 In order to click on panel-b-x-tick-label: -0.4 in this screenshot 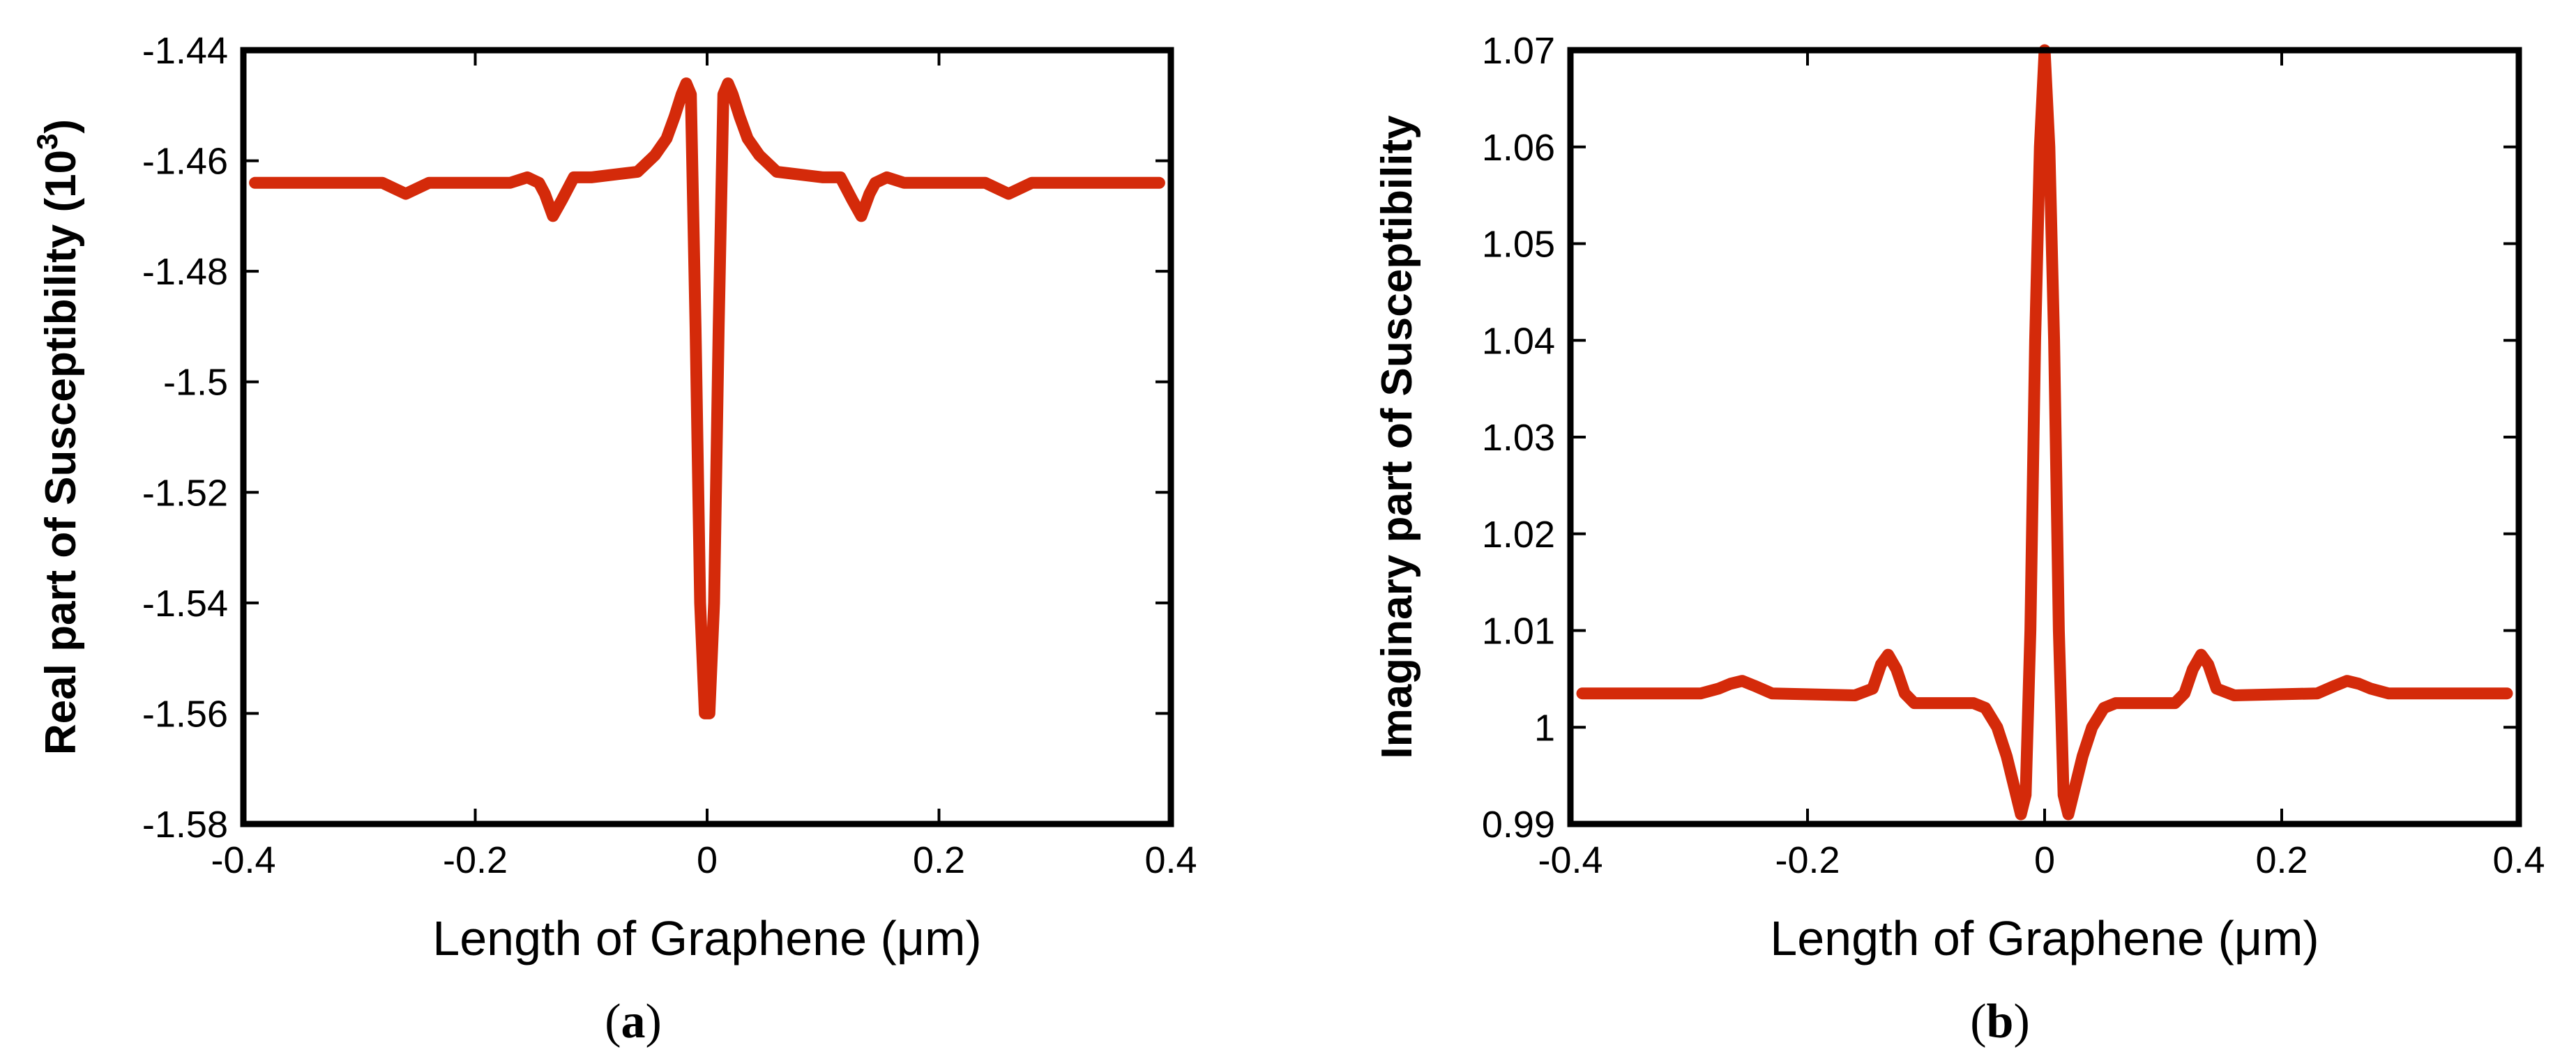, I will do `click(1570, 860)`.